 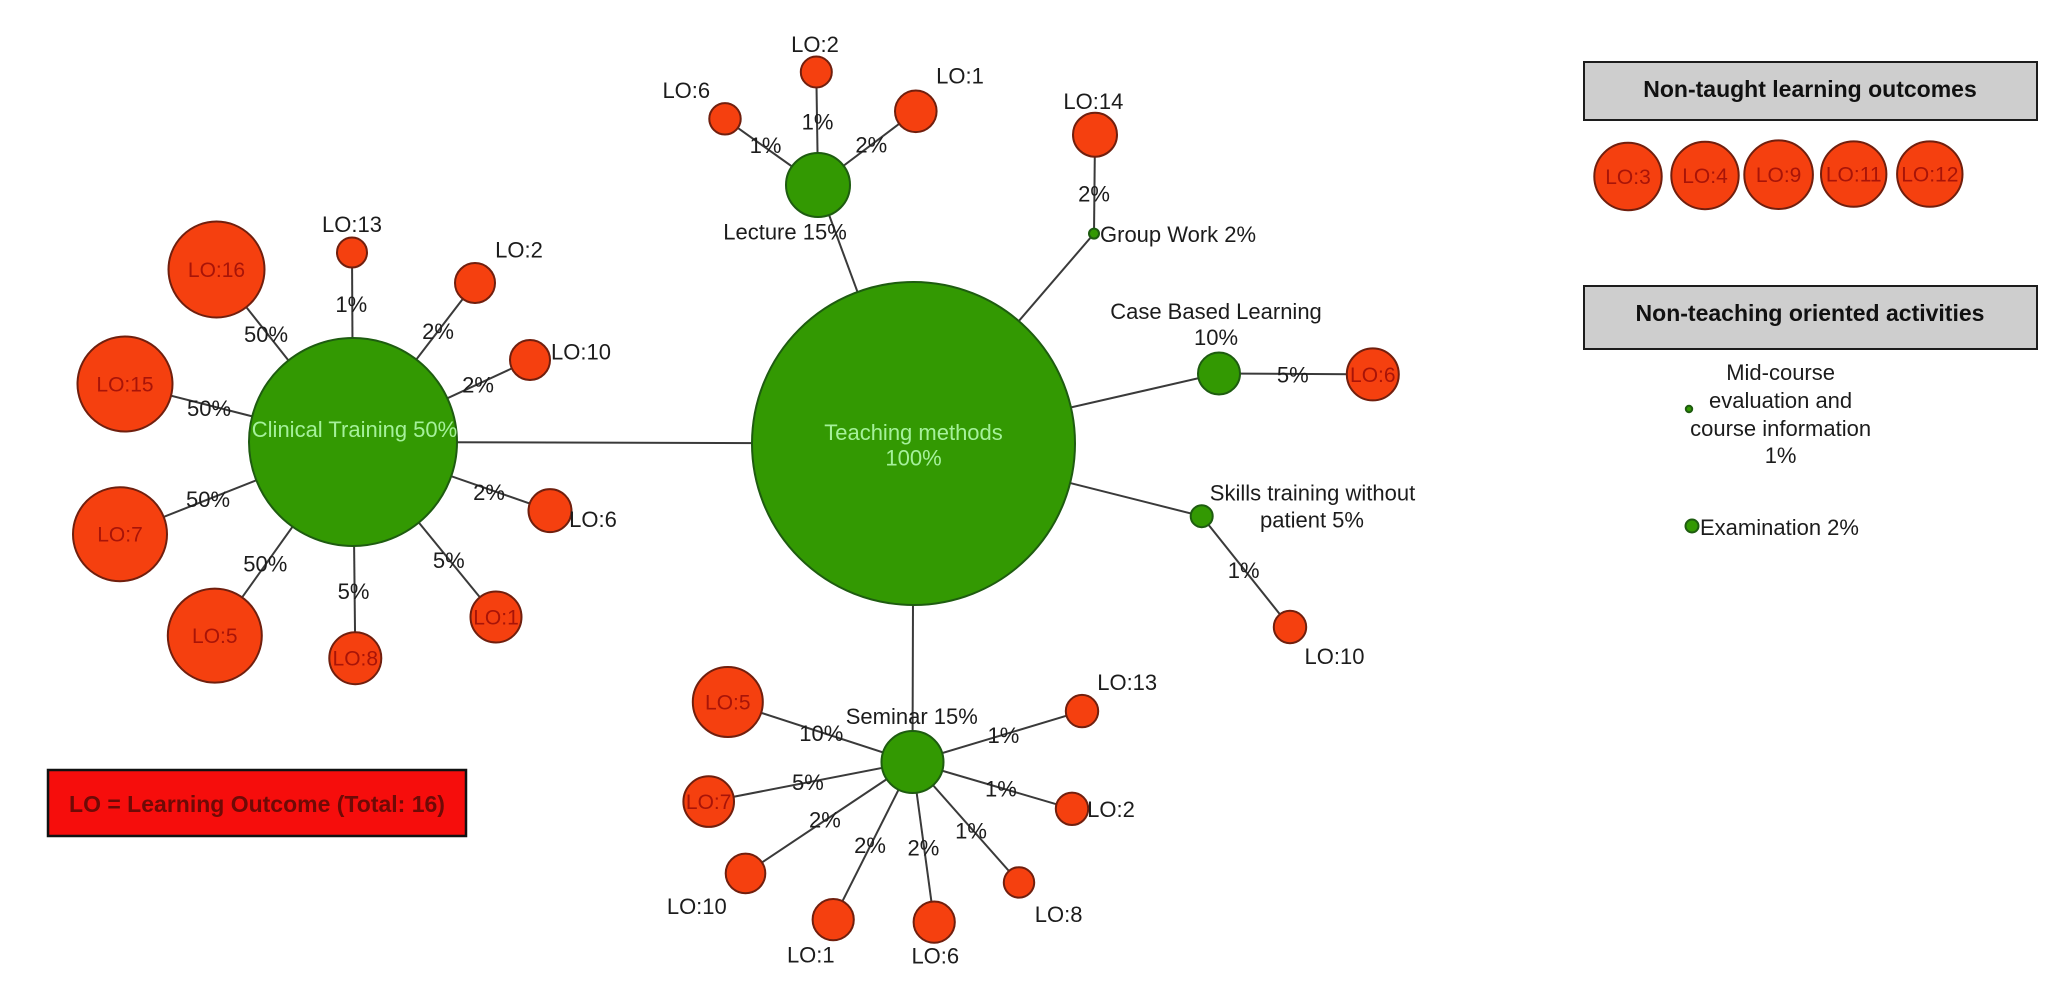 What do you see at coordinates (912, 716) in the screenshot?
I see `svg-text: Seminar 15%` at bounding box center [912, 716].